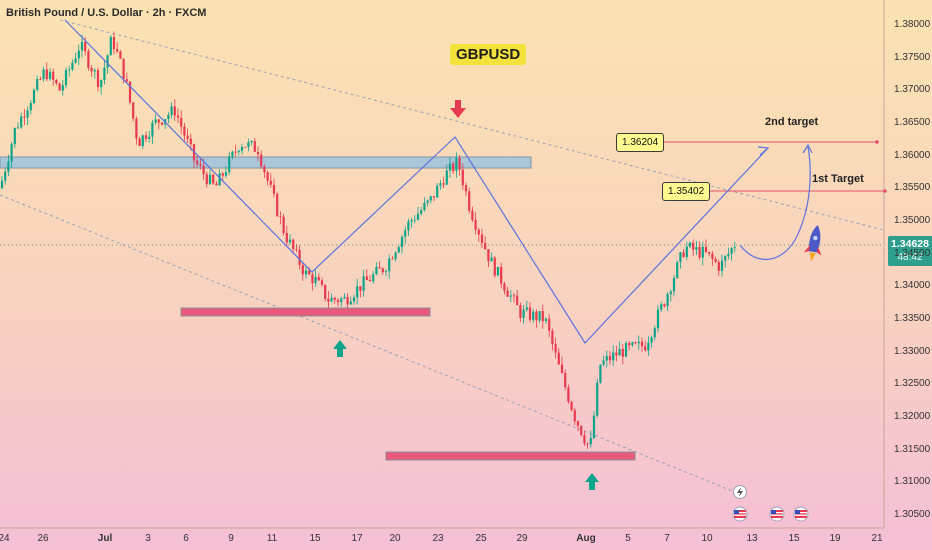 The image size is (932, 550). What do you see at coordinates (752, 538) in the screenshot?
I see `time-axis-tick: 13` at bounding box center [752, 538].